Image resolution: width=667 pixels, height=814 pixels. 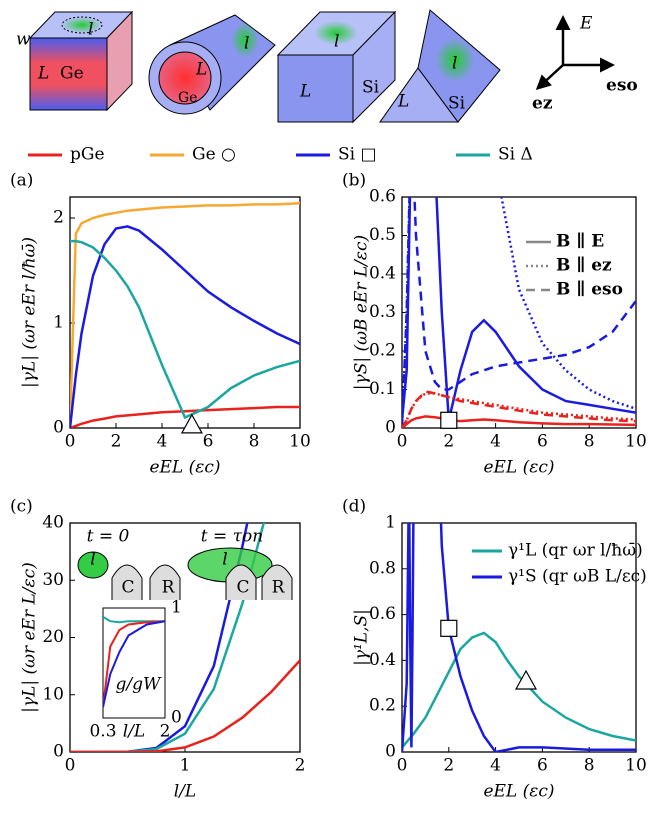 What do you see at coordinates (589, 290) in the screenshot?
I see `legend-label: B ∥ eso` at bounding box center [589, 290].